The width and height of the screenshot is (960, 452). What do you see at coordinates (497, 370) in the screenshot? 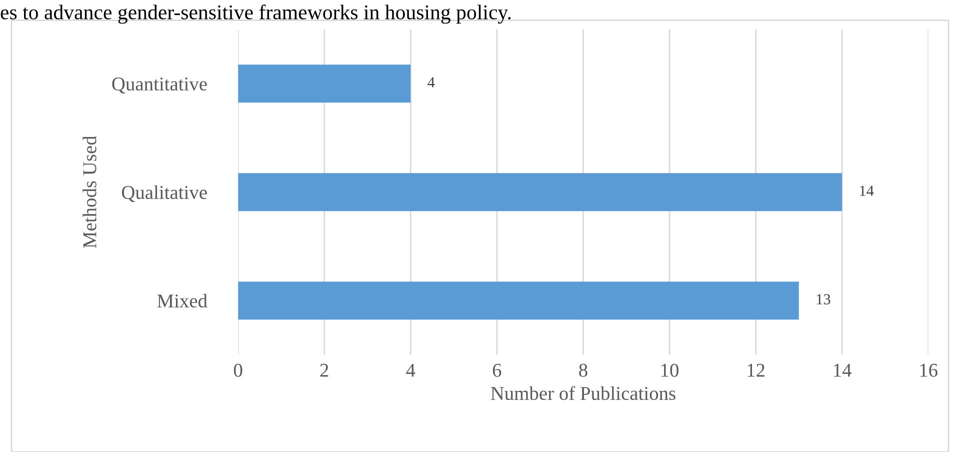
I see `x-tick-label: 6` at bounding box center [497, 370].